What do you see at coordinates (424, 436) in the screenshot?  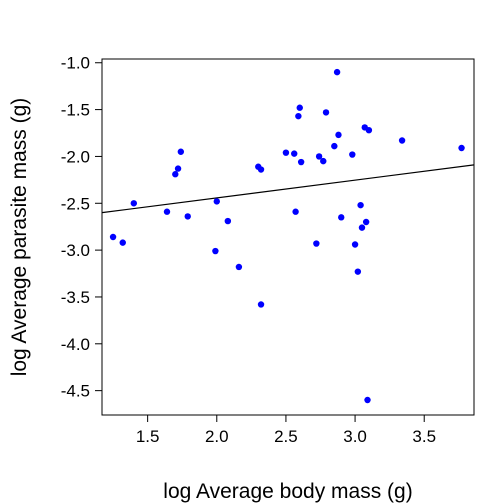 I see `x-tick-label: 3.5` at bounding box center [424, 436].